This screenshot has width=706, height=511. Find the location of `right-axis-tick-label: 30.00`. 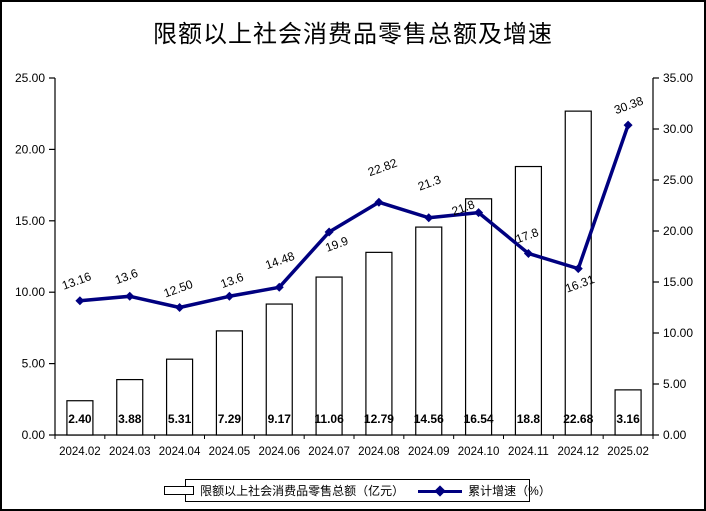

right-axis-tick-label: 30.00 is located at coordinates (678, 129).